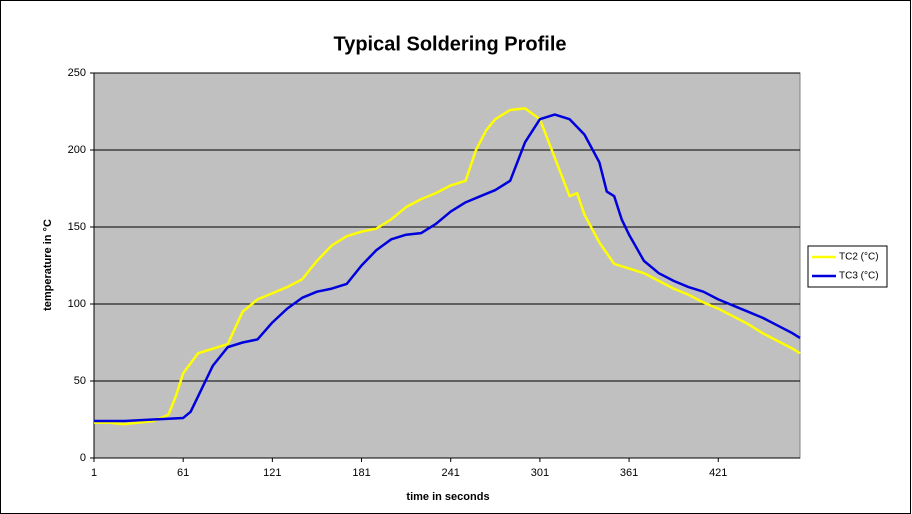  I want to click on x-tick-label: 361, so click(629, 473).